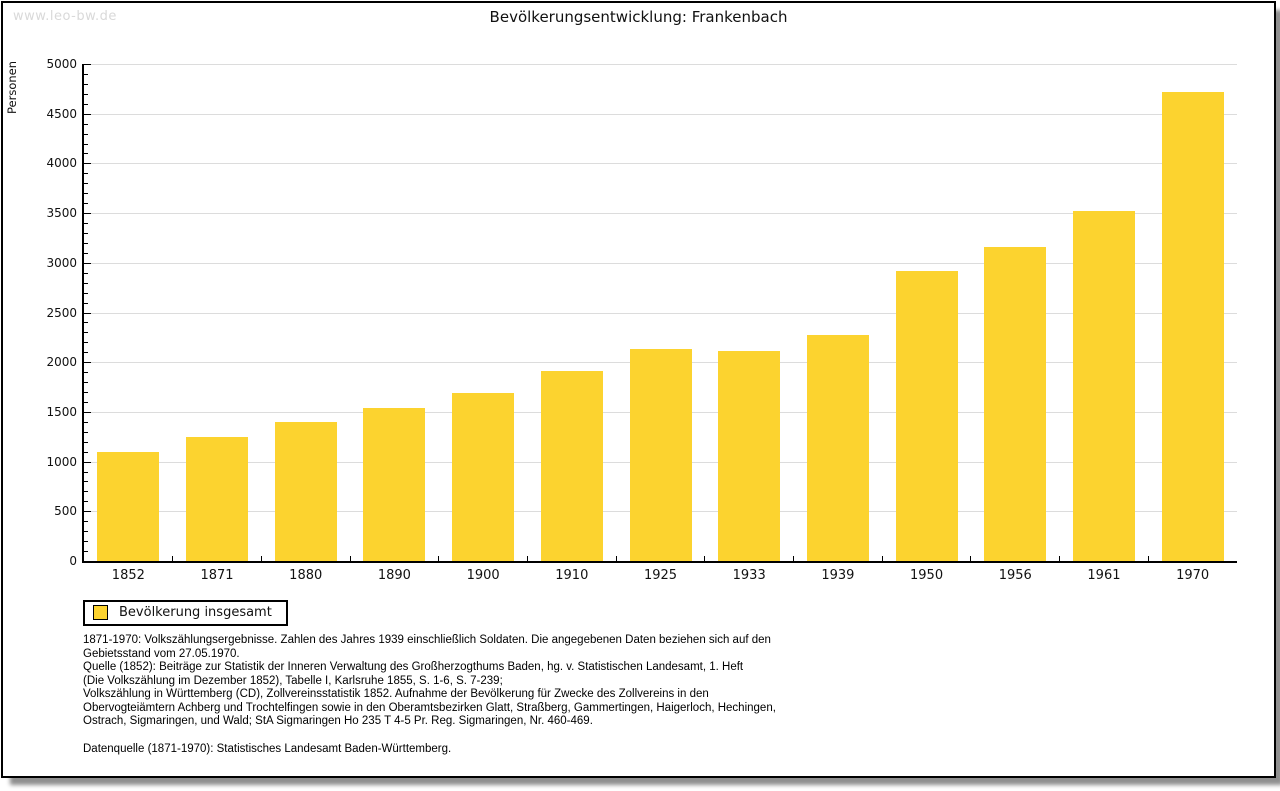  Describe the element at coordinates (217, 575) in the screenshot. I see `x-tick-label: 1871` at that location.